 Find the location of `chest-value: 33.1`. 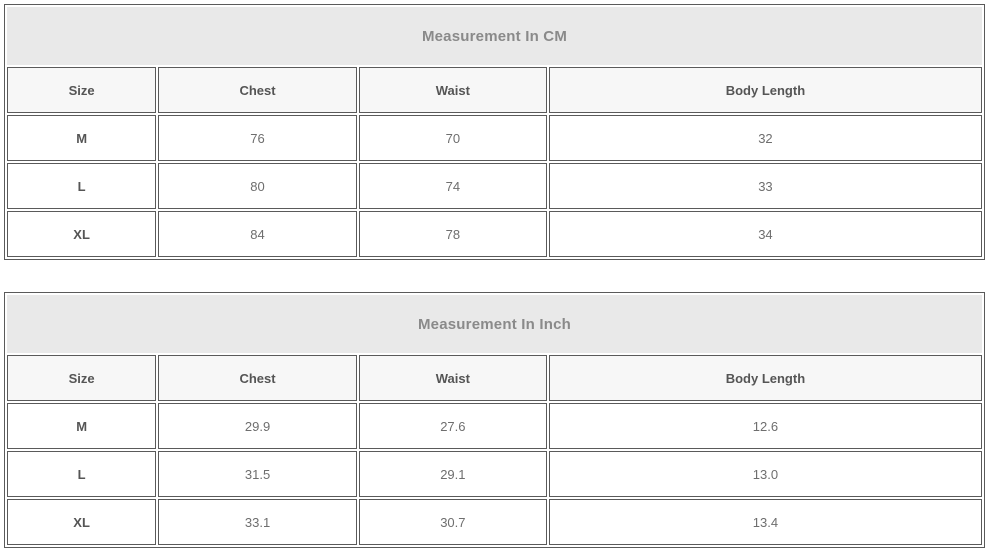

chest-value: 33.1 is located at coordinates (257, 522).